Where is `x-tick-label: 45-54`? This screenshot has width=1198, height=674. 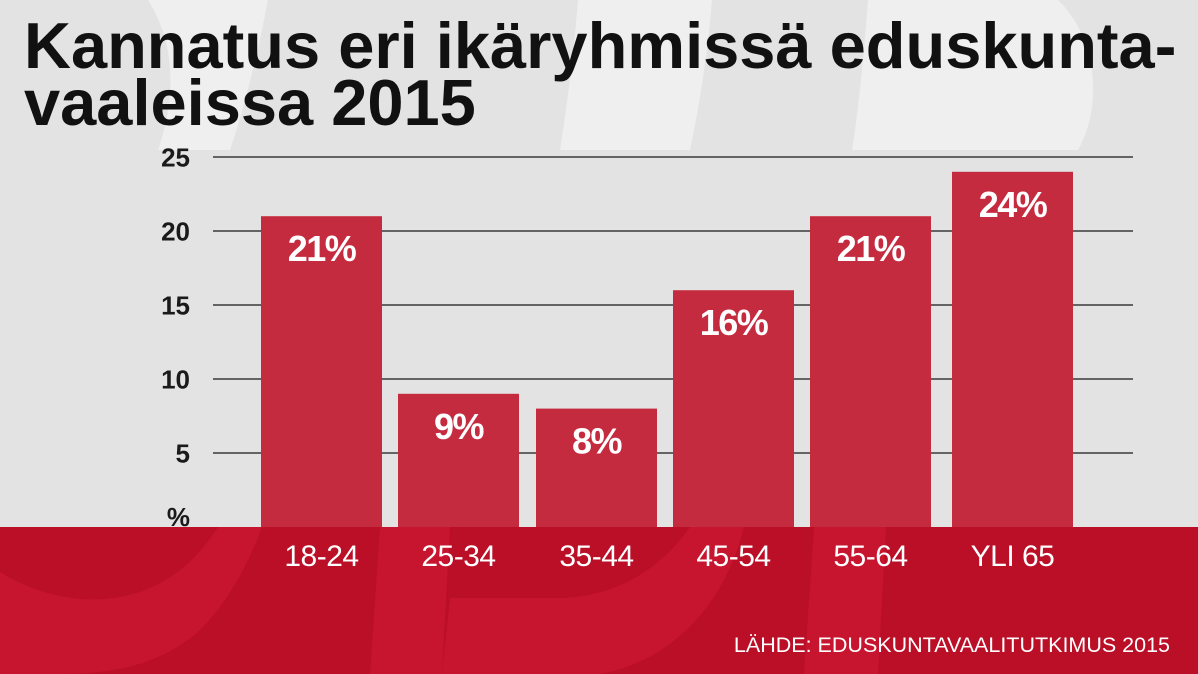
x-tick-label: 45-54 is located at coordinates (733, 556).